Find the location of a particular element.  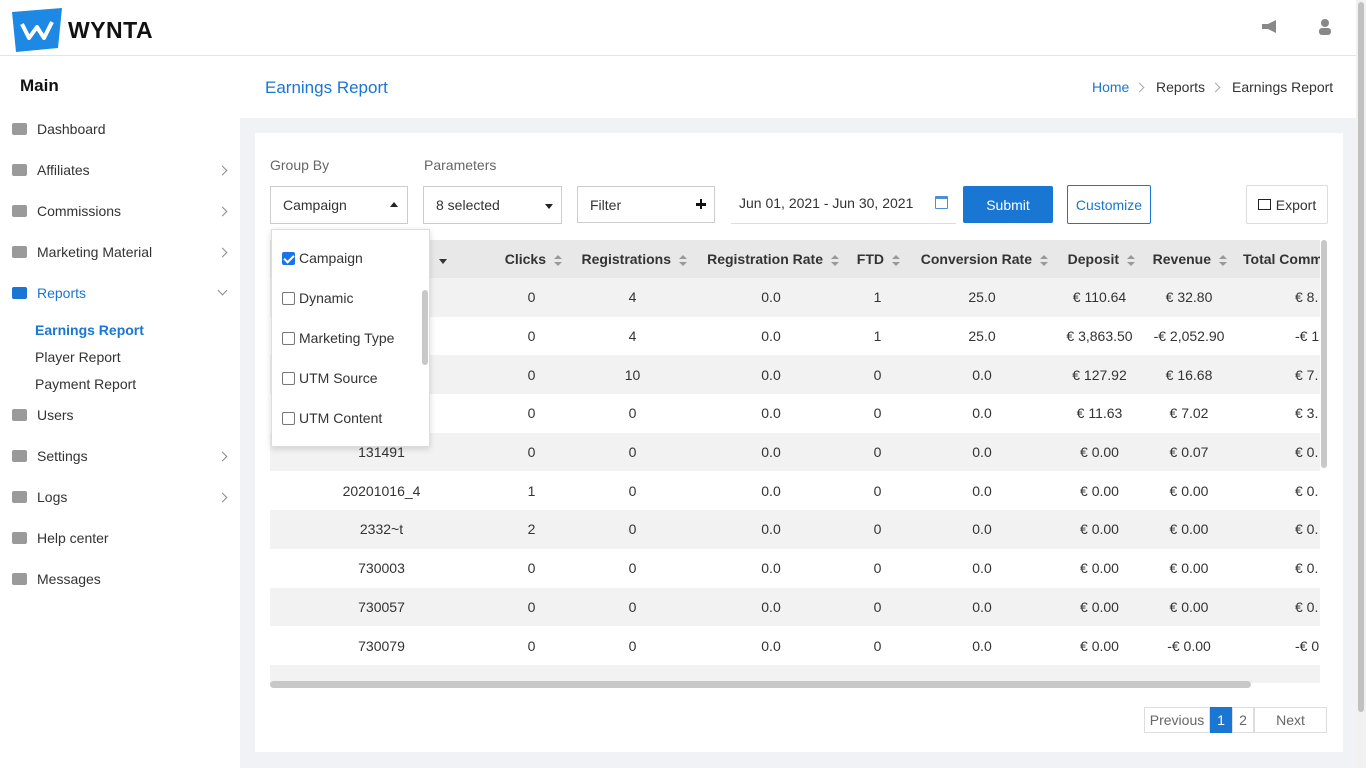

table-row: 730079 0 0 0.0 0 0.0 € 0.00 -€ 0.00 -€ 0. is located at coordinates (795, 645).